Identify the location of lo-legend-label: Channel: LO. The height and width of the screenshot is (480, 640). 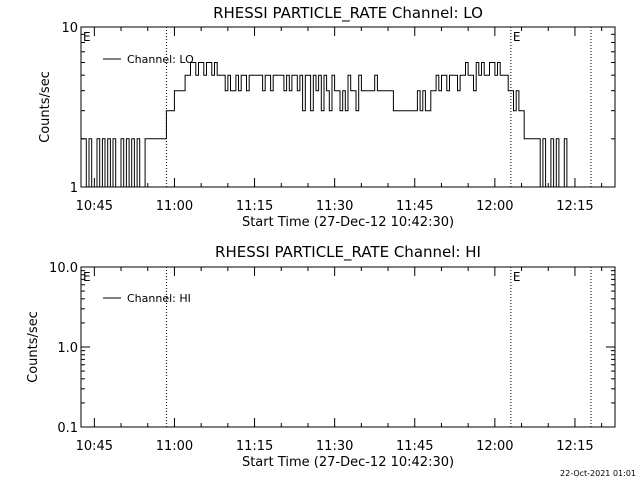
(160, 59).